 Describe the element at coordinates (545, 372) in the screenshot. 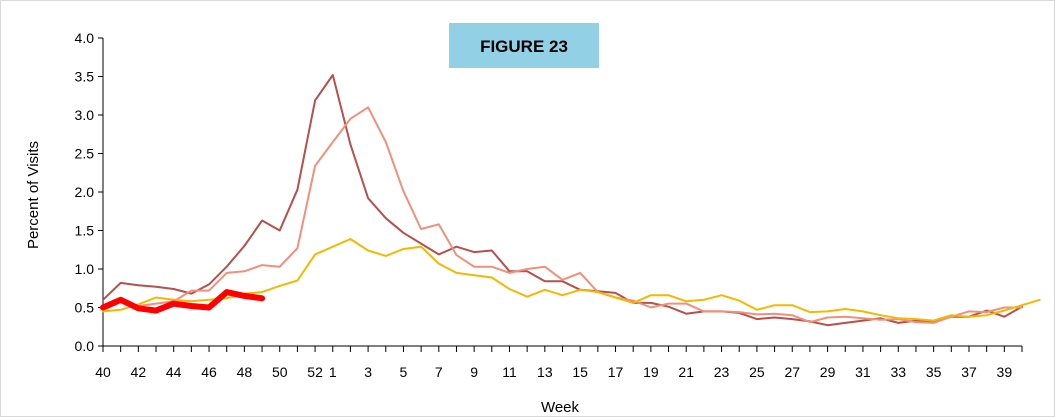

I see `x-tick-label: 13` at that location.